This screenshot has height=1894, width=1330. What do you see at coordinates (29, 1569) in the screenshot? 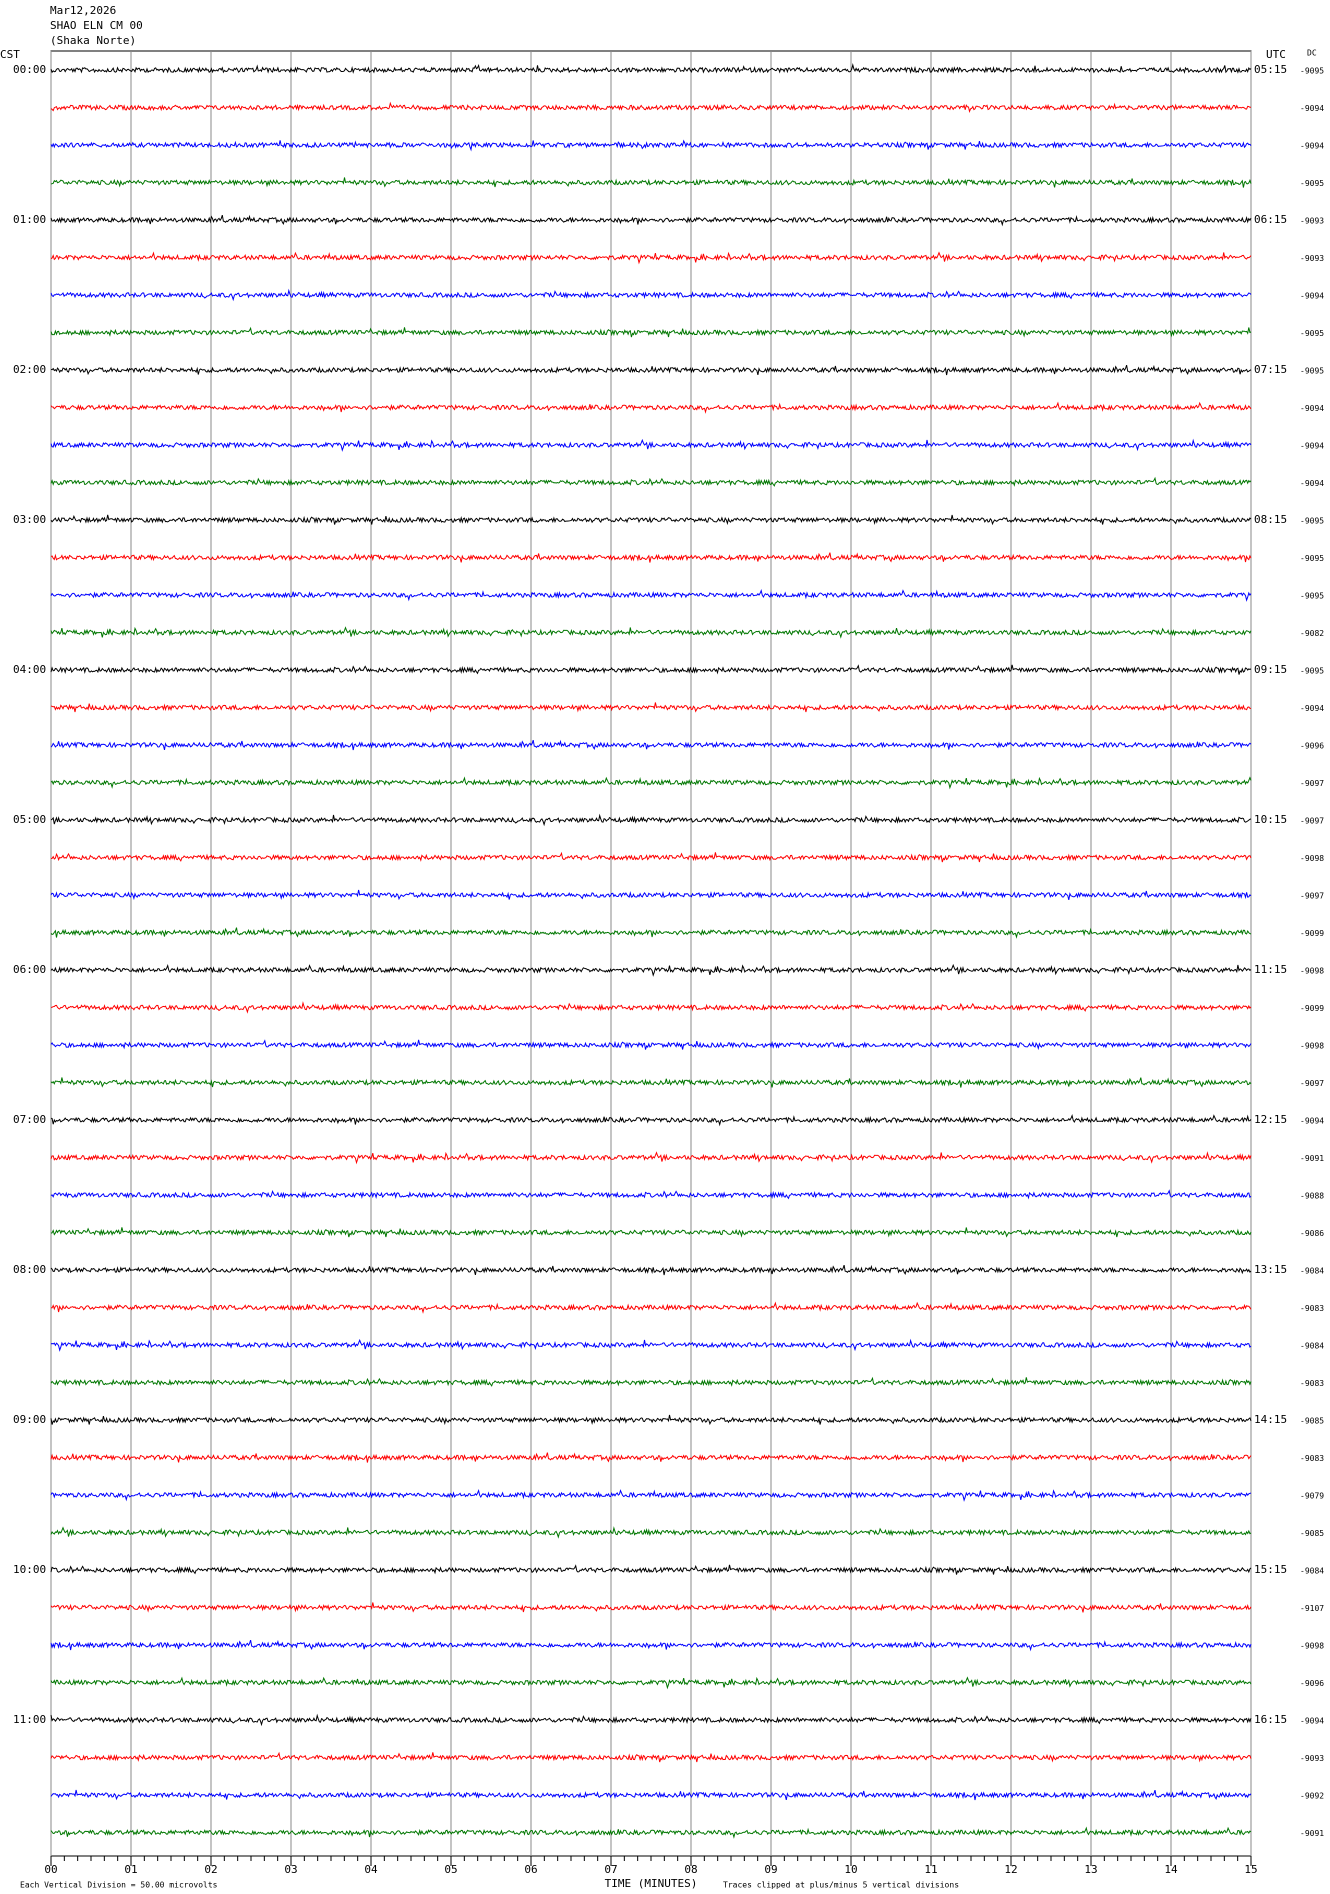
I see `left-time: 10:00` at bounding box center [29, 1569].